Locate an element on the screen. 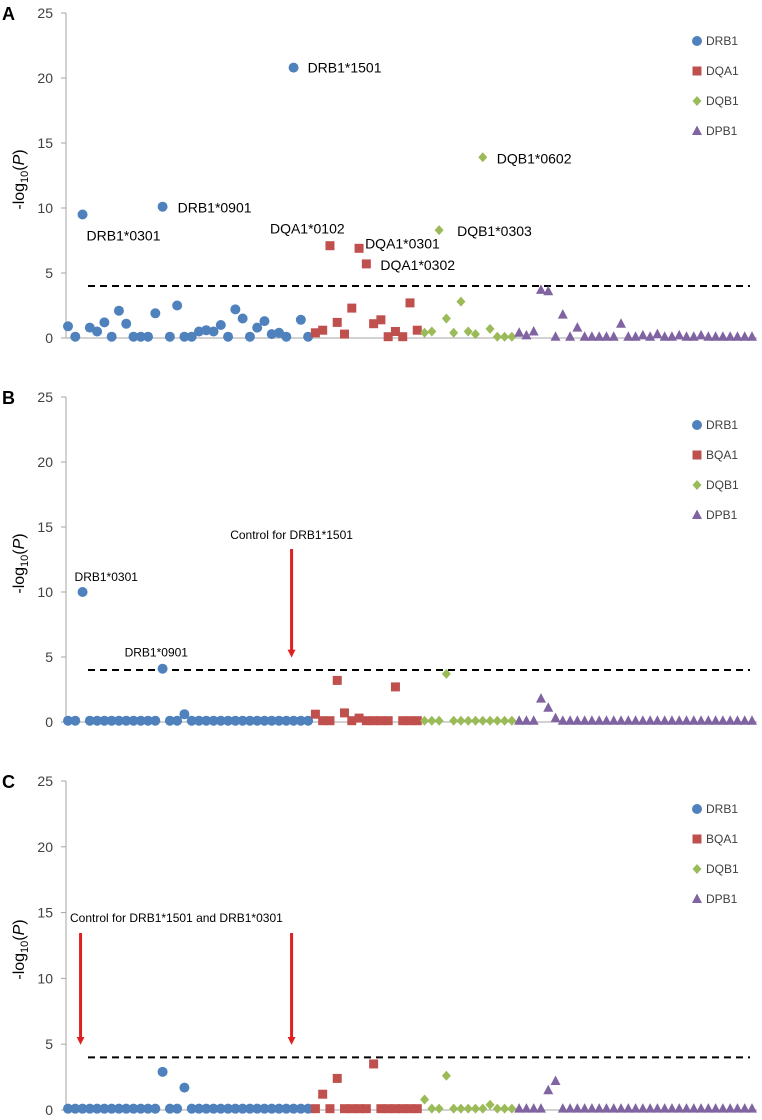 The image size is (762, 1120). legend-marker-dpb1 is located at coordinates (697, 130).